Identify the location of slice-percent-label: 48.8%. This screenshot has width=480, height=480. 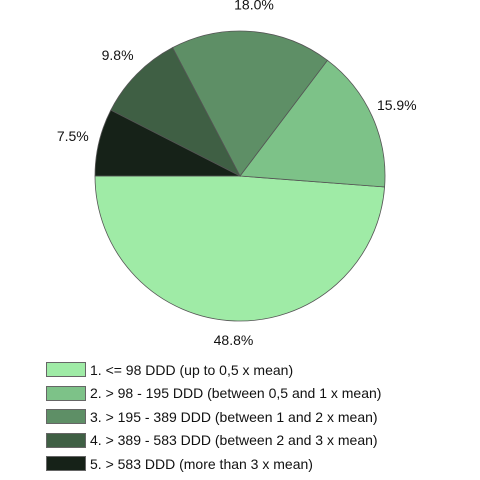
(234, 340).